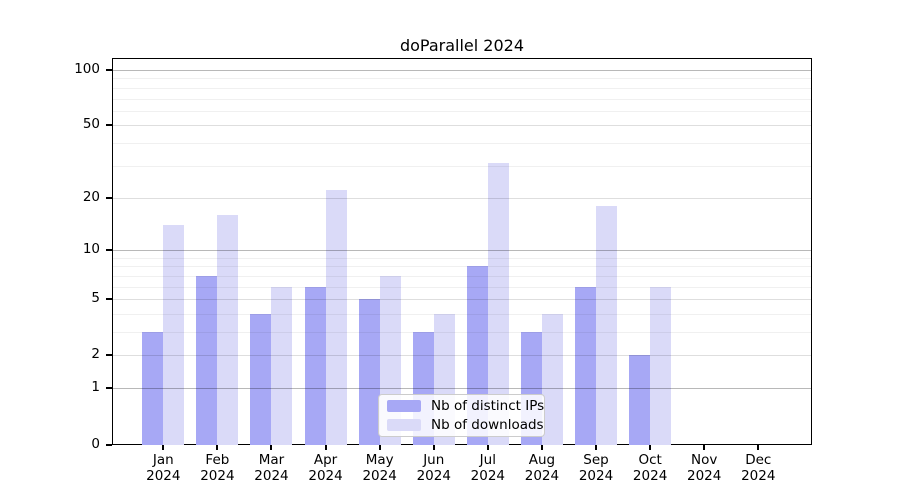 The width and height of the screenshot is (900, 500). What do you see at coordinates (462, 45) in the screenshot?
I see `chart-title: doParallel 2024` at bounding box center [462, 45].